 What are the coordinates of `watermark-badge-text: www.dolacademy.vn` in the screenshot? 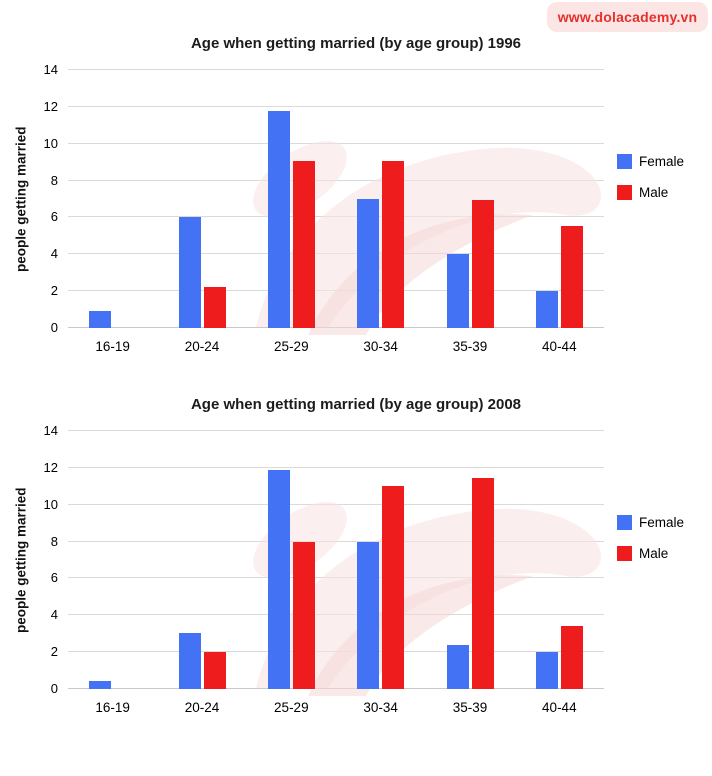 It's located at (627, 17).